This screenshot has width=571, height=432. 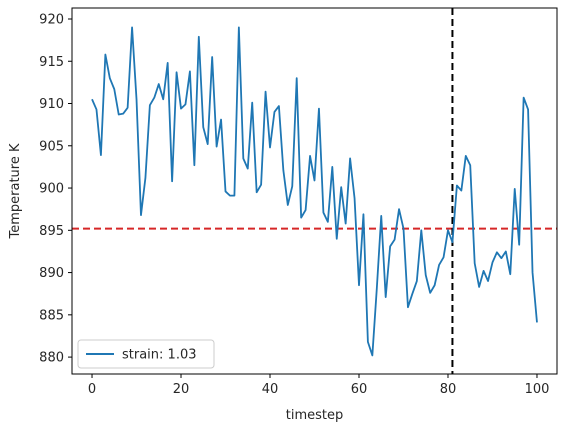 What do you see at coordinates (51, 104) in the screenshot?
I see `y-tick-label: 910` at bounding box center [51, 104].